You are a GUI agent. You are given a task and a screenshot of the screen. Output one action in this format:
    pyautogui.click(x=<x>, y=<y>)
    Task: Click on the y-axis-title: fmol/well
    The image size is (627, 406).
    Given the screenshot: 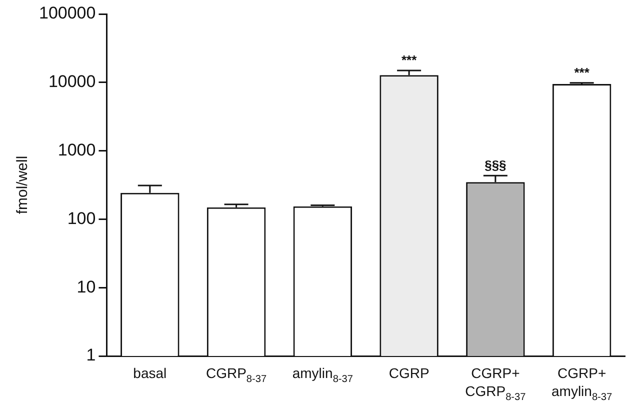 What is the action you would take?
    pyautogui.click(x=23, y=185)
    